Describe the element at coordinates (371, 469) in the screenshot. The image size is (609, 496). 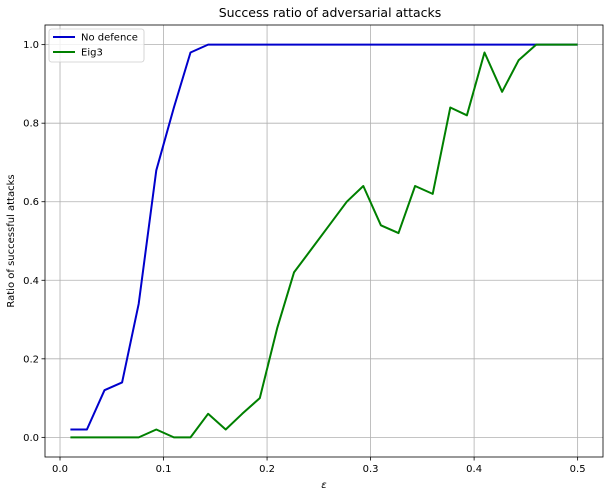
I see `x-tick-label: 0.3` at that location.